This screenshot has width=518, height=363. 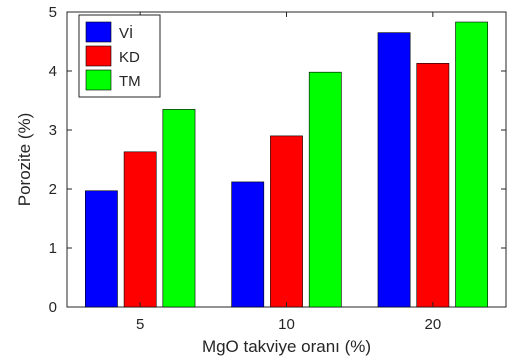 What do you see at coordinates (101, 249) in the screenshot?
I see `bar-Vİ-5` at bounding box center [101, 249].